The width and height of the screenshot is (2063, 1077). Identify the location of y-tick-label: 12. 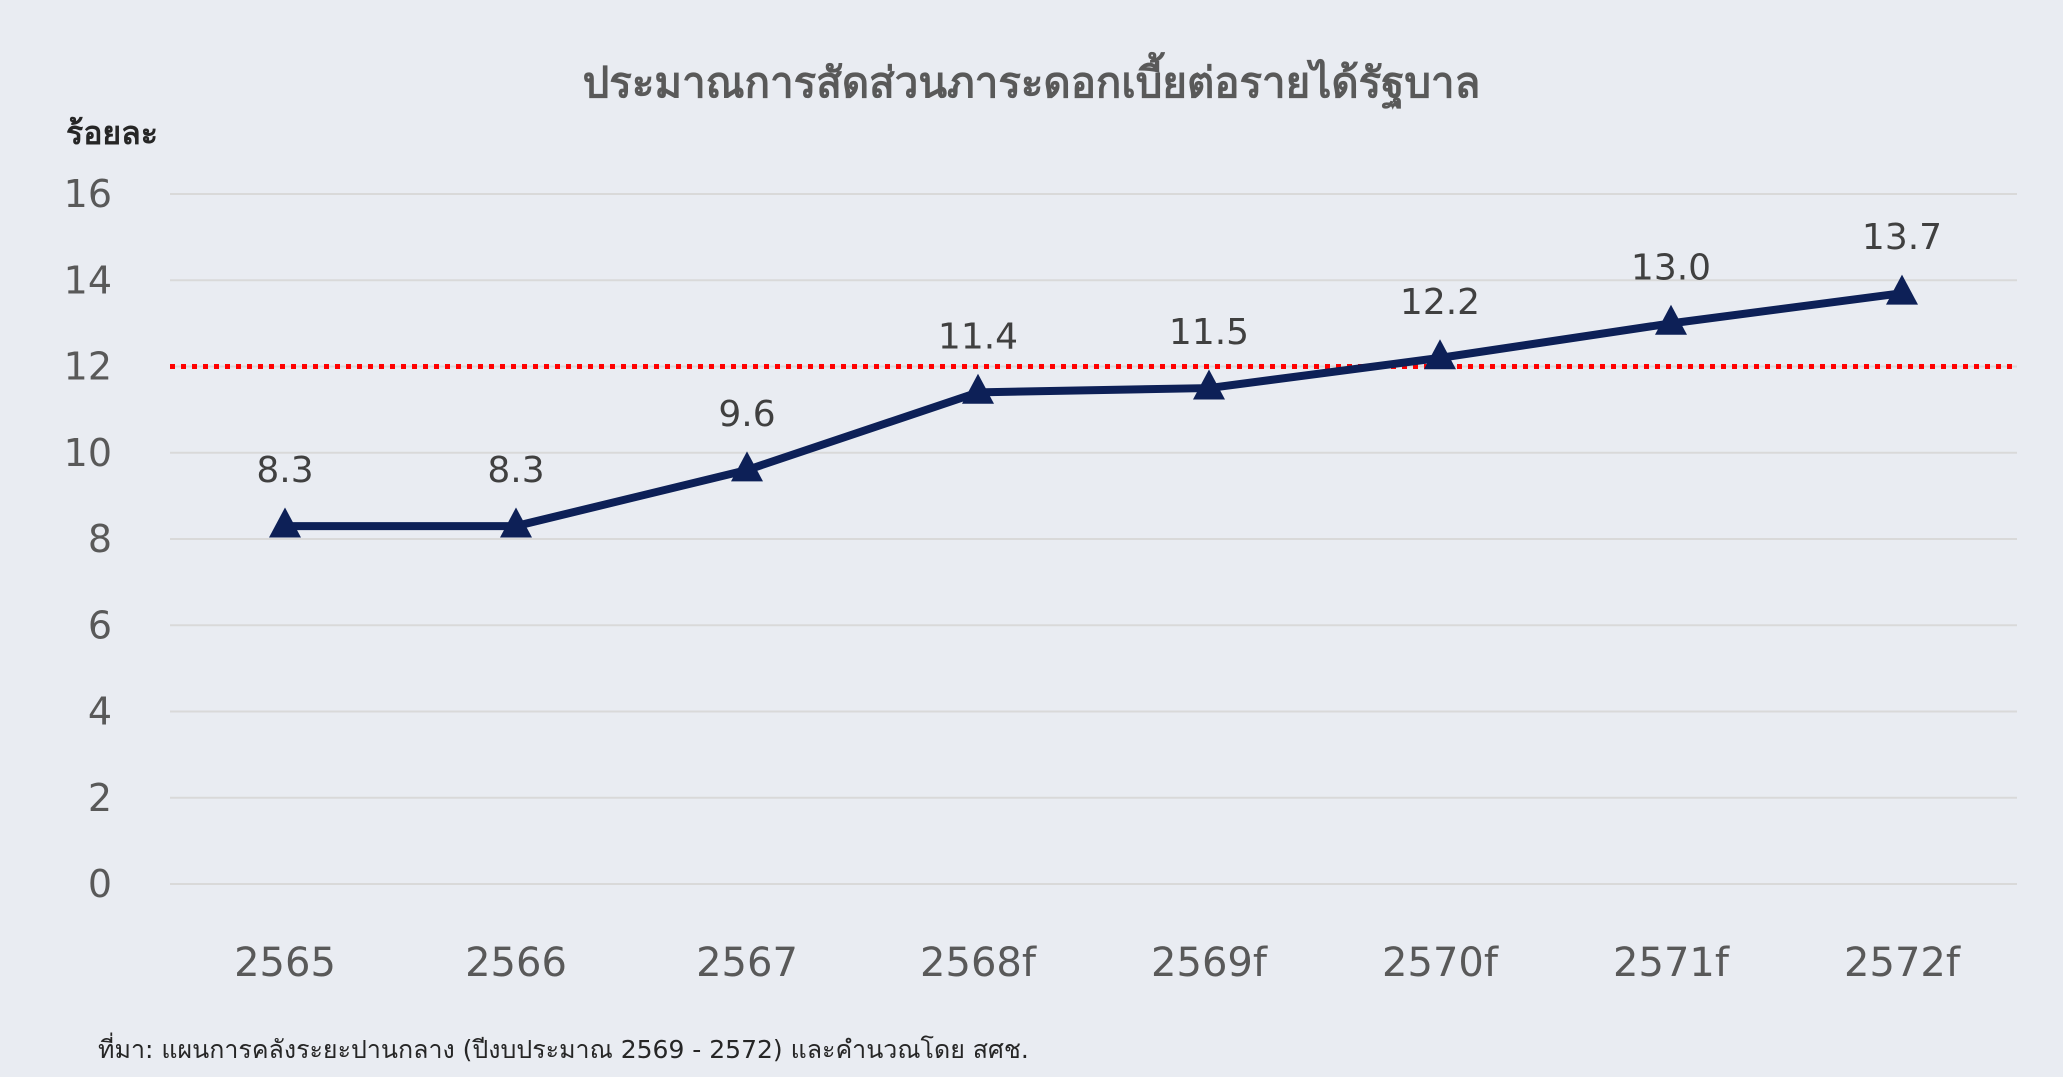
(88, 367).